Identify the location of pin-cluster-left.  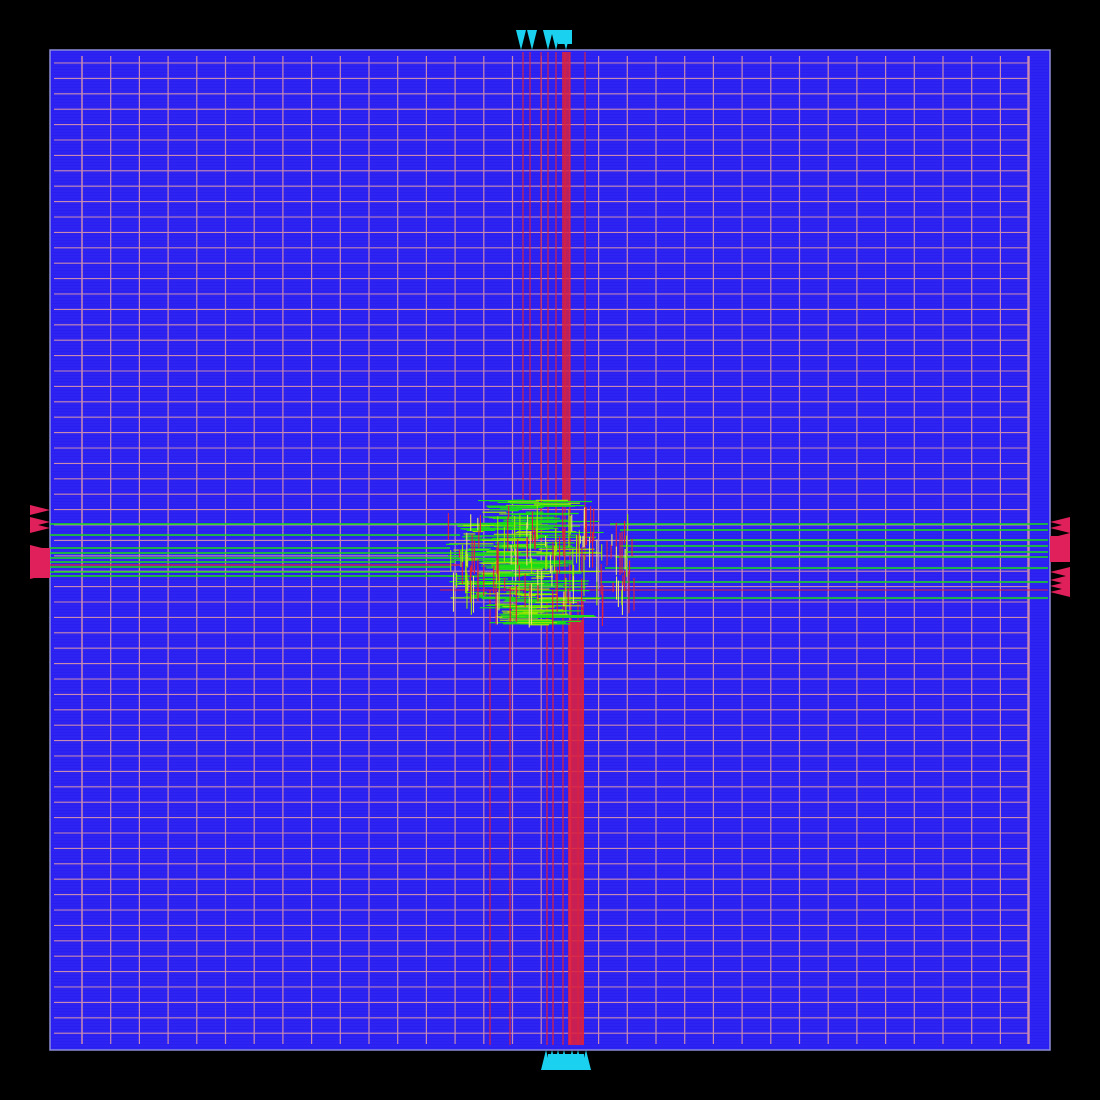
(40, 563).